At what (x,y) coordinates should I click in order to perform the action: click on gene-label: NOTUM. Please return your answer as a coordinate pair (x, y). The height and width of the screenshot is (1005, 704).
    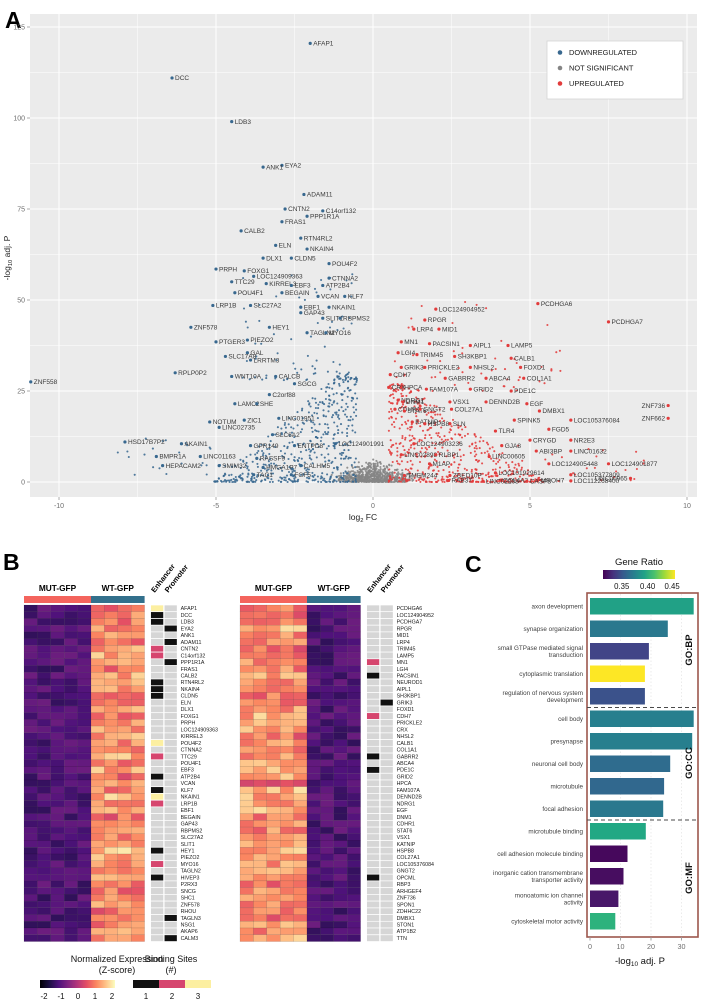
    Looking at the image, I should click on (225, 422).